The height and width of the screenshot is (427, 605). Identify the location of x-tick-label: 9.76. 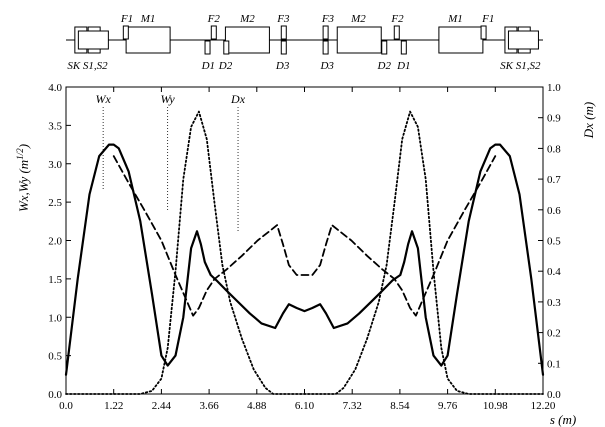
(448, 406).